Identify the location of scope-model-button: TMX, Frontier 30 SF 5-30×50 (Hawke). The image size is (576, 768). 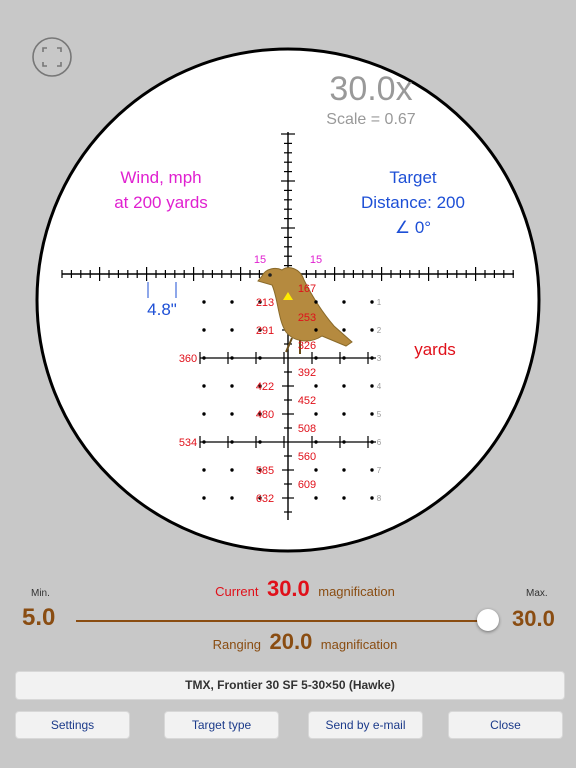
(290, 685).